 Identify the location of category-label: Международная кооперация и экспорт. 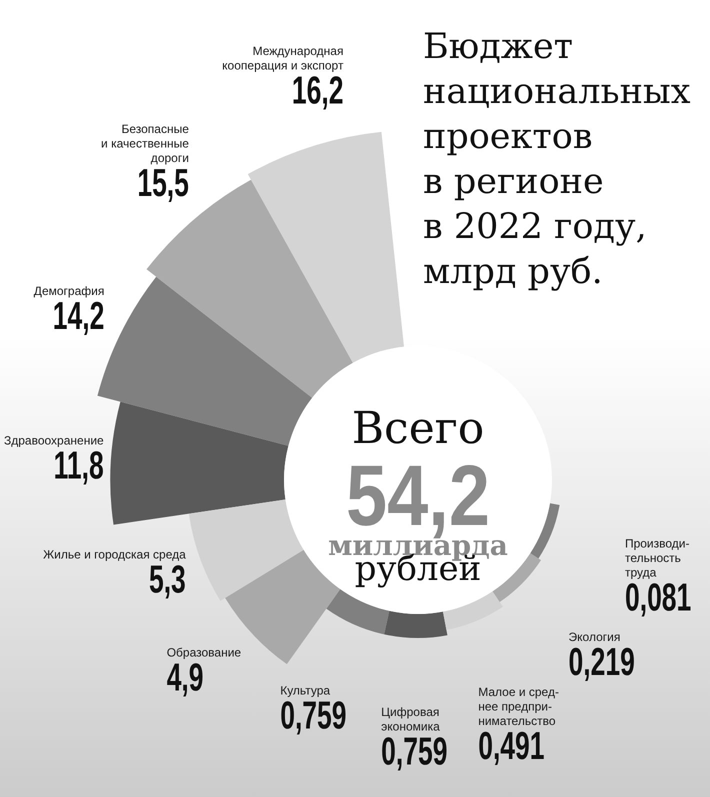
(283, 58).